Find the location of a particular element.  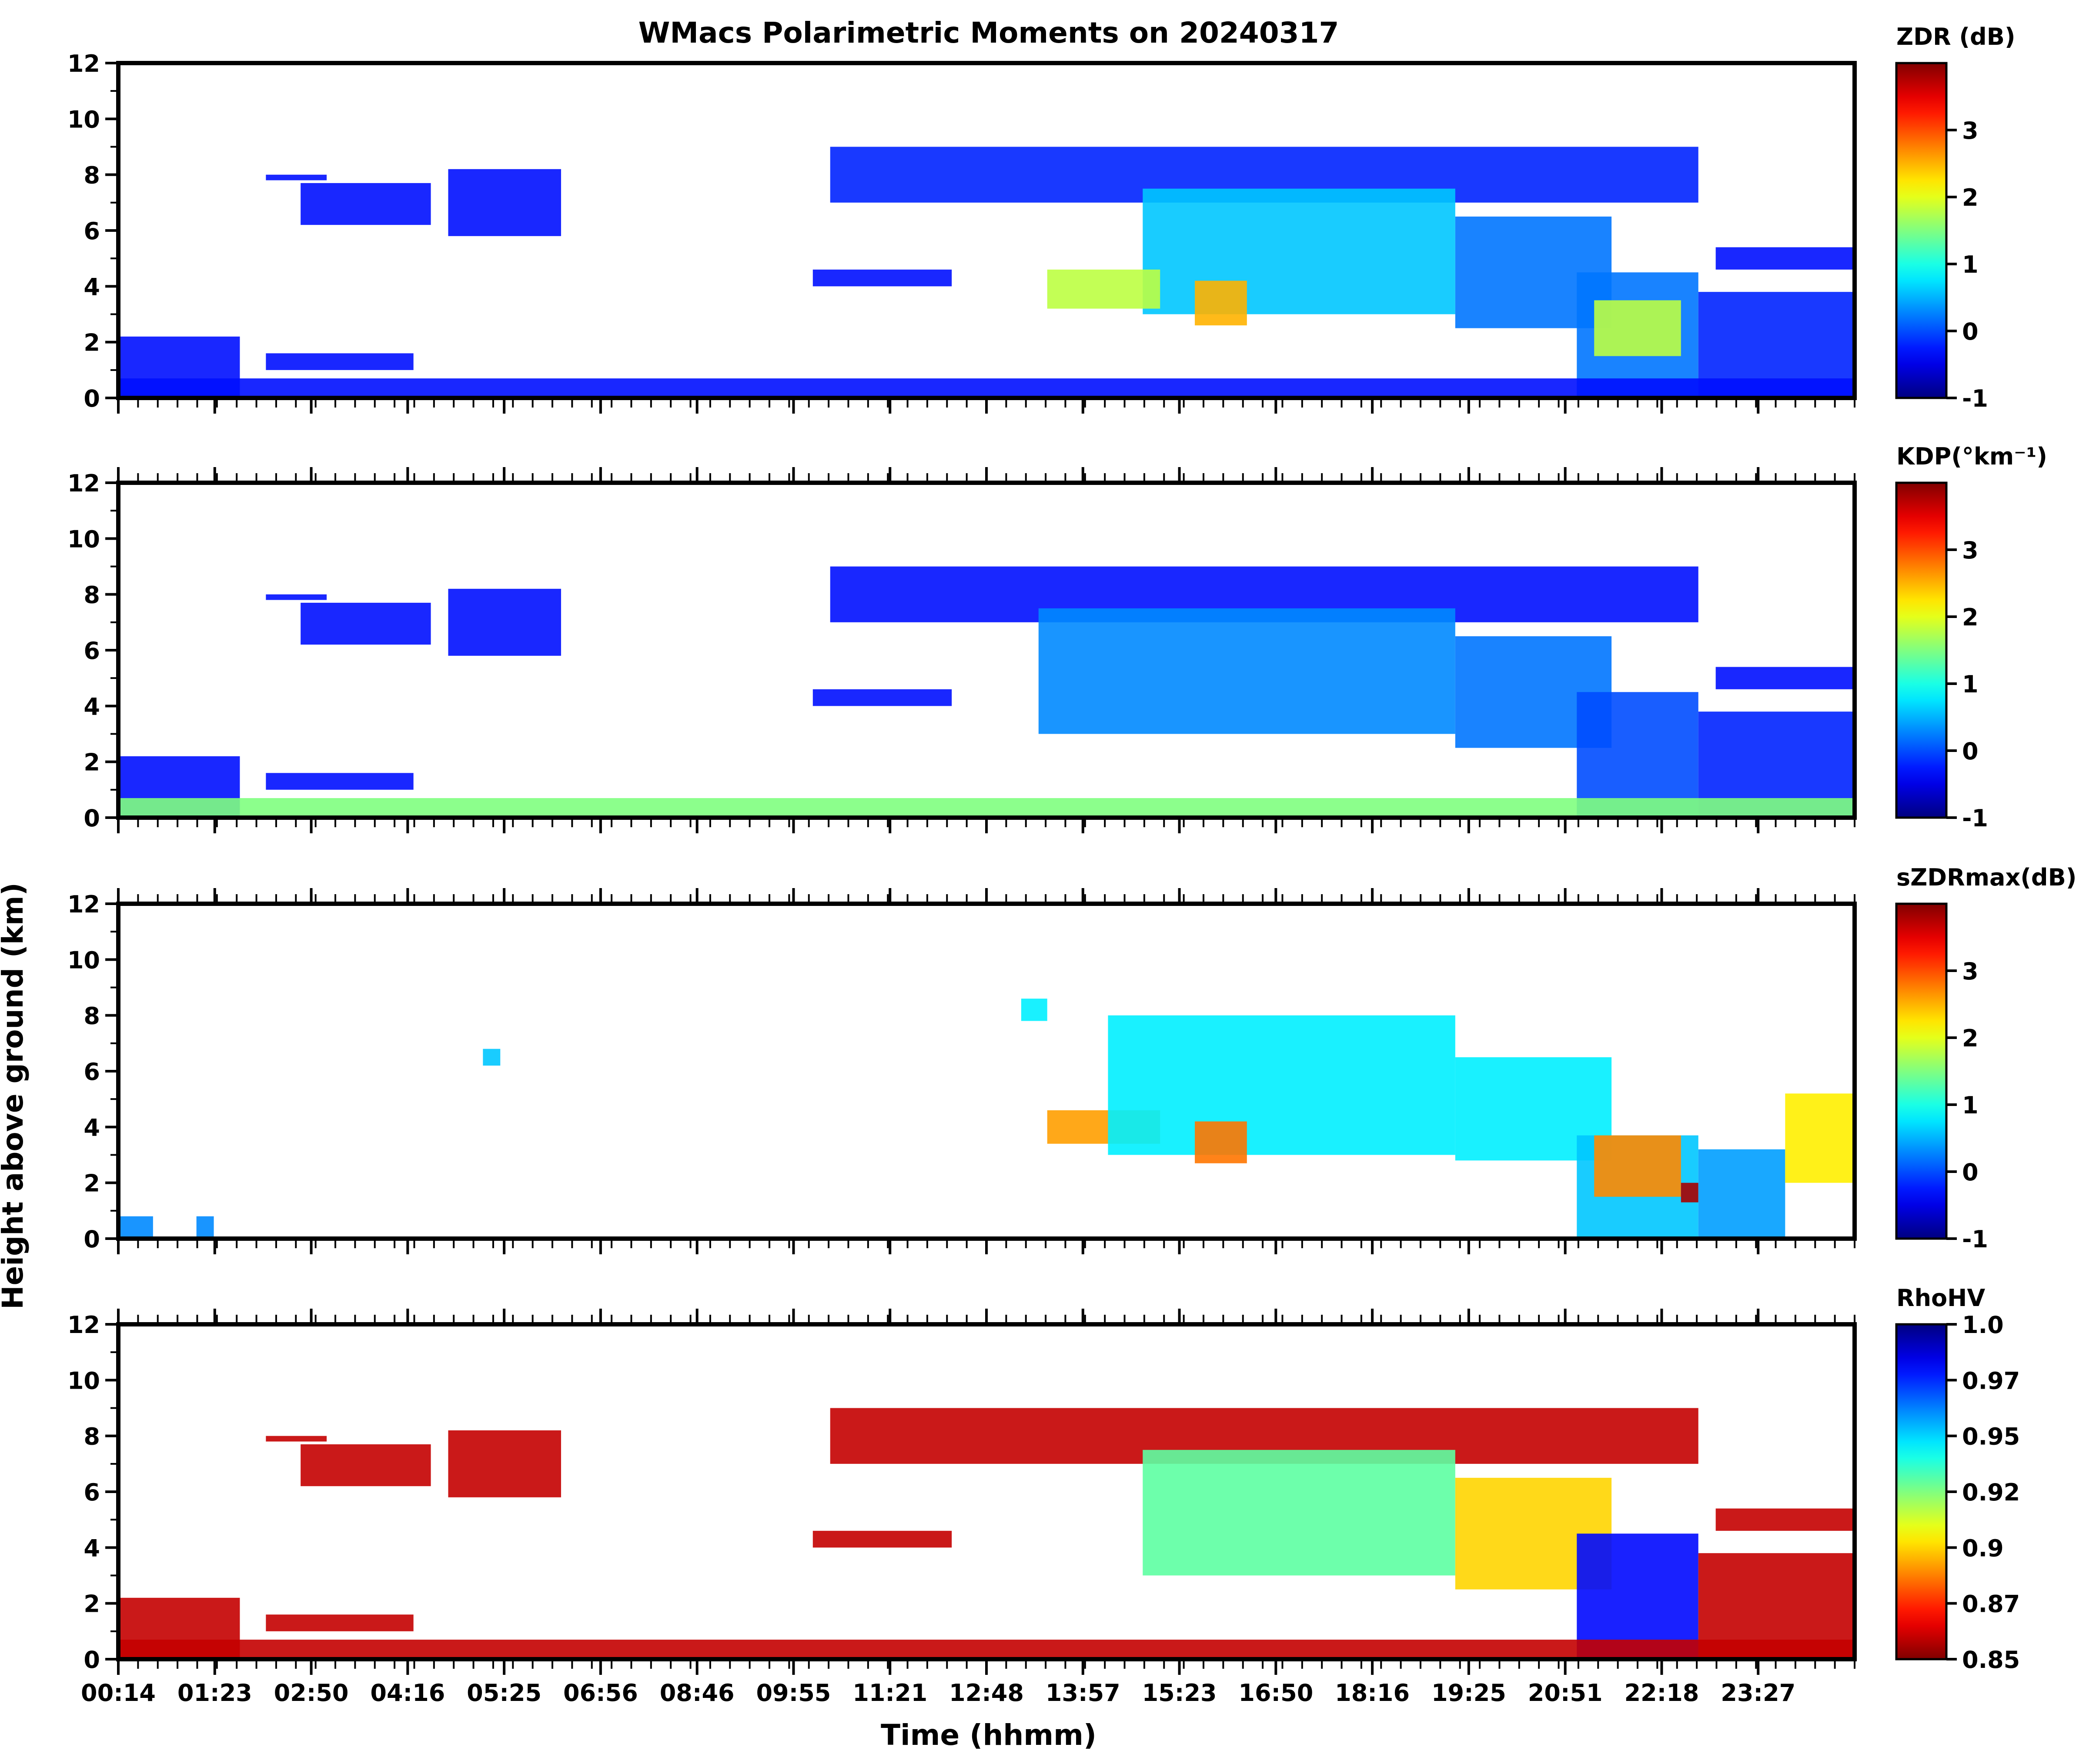

colorbar: KDP(°km⁻¹) -1 0 1 2 3 is located at coordinates (1971, 637).